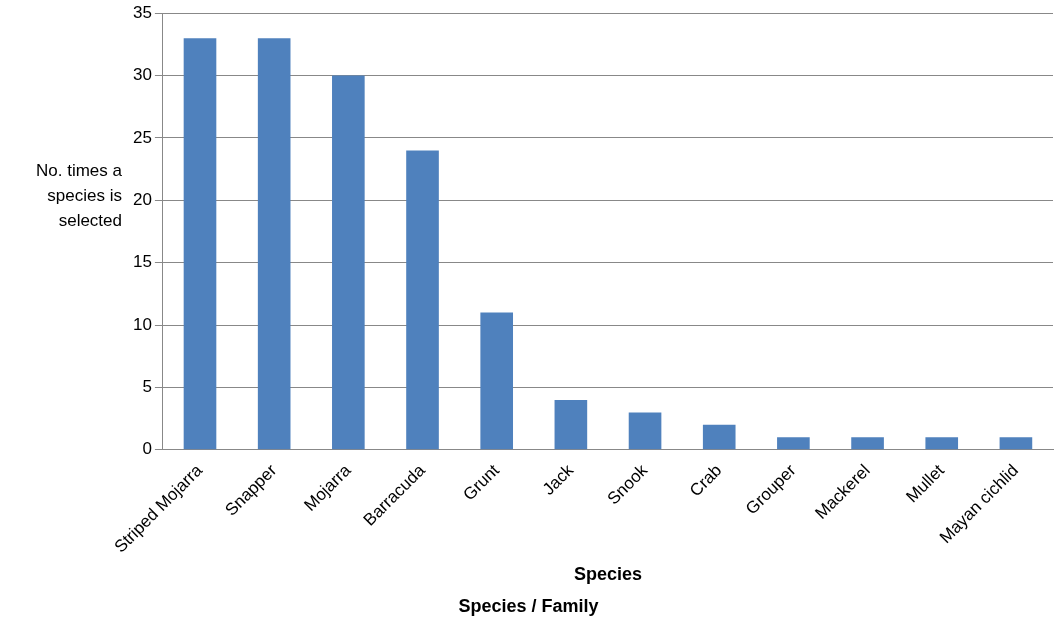 The height and width of the screenshot is (639, 1057). I want to click on y-tick-label: 15, so click(142, 262).